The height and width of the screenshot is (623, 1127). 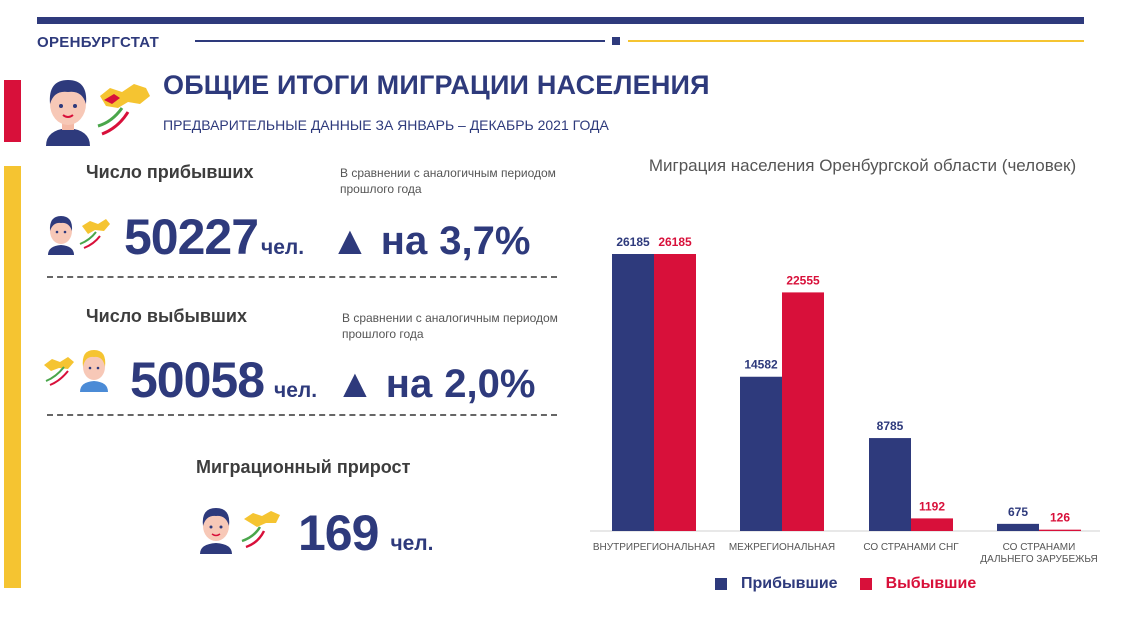 I want to click on departures-value: 50058, so click(x=197, y=380).